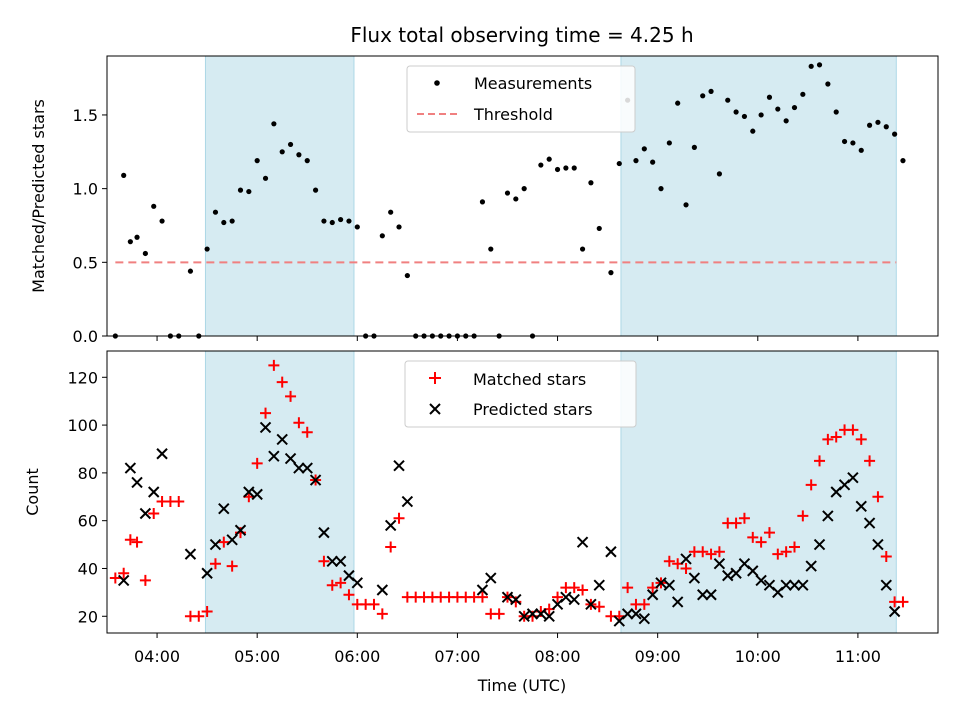 The height and width of the screenshot is (720, 960). I want to click on legend-predicted-marker, so click(435, 409).